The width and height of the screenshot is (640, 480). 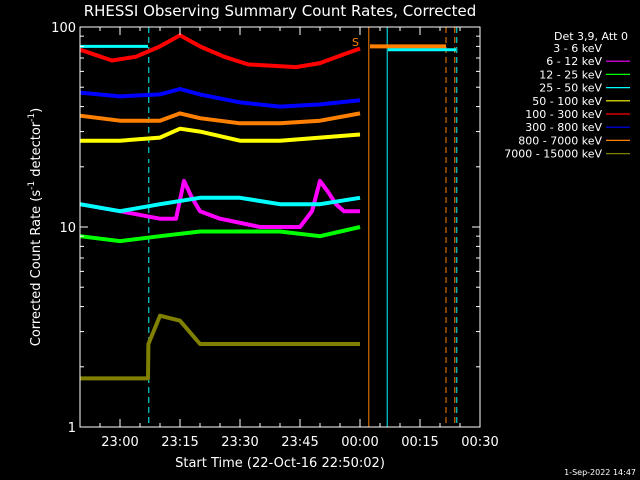 What do you see at coordinates (179, 442) in the screenshot?
I see `x-tick-label: 23:15` at bounding box center [179, 442].